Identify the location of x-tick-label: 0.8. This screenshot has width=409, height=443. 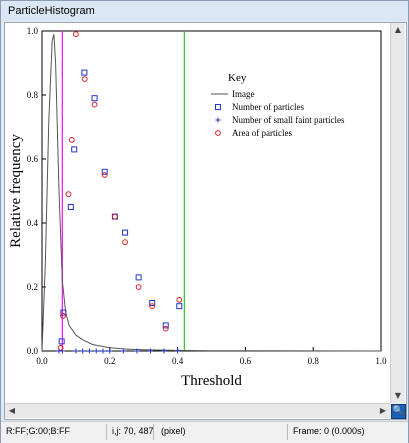
(314, 361).